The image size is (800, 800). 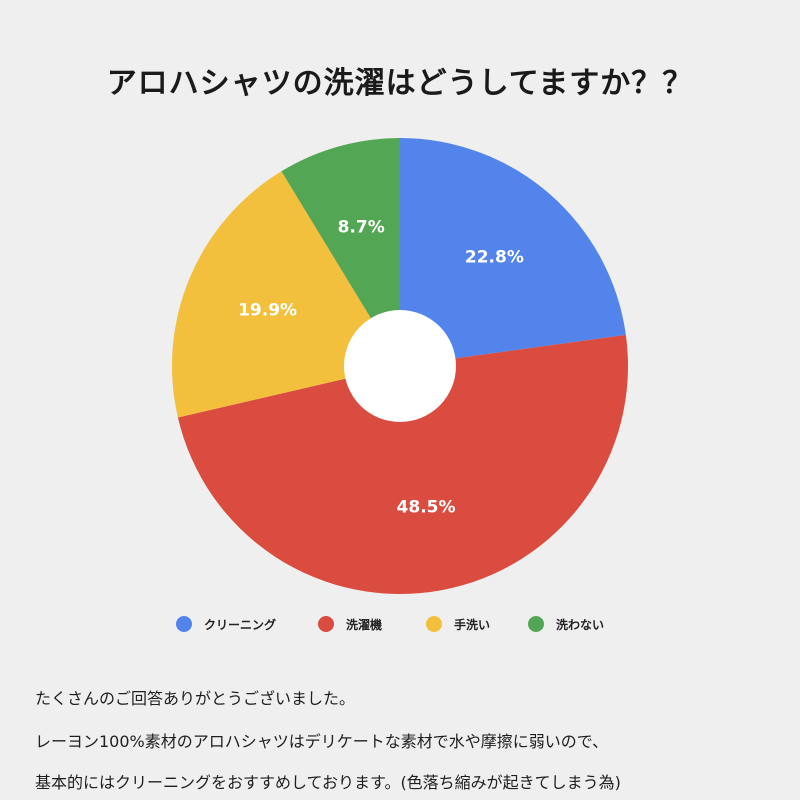 I want to click on legend-item-1: クリーニング, so click(x=226, y=624).